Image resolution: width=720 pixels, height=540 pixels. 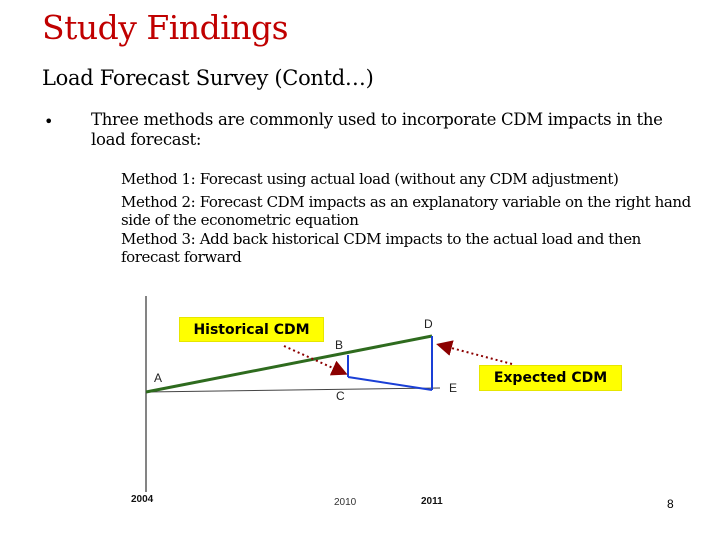 What do you see at coordinates (340, 396) in the screenshot?
I see `point-c-label: C` at bounding box center [340, 396].